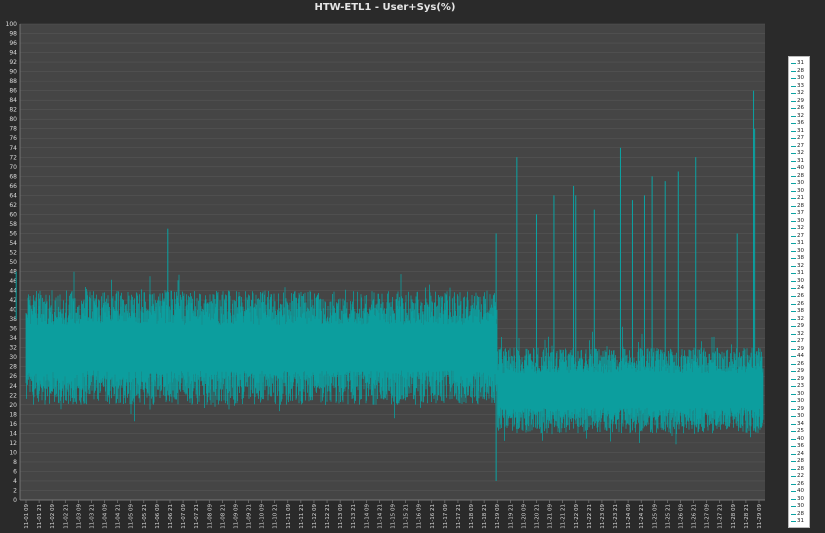 The width and height of the screenshot is (825, 533). Describe the element at coordinates (13, 72) in the screenshot. I see `y-tick-label: 90` at that location.